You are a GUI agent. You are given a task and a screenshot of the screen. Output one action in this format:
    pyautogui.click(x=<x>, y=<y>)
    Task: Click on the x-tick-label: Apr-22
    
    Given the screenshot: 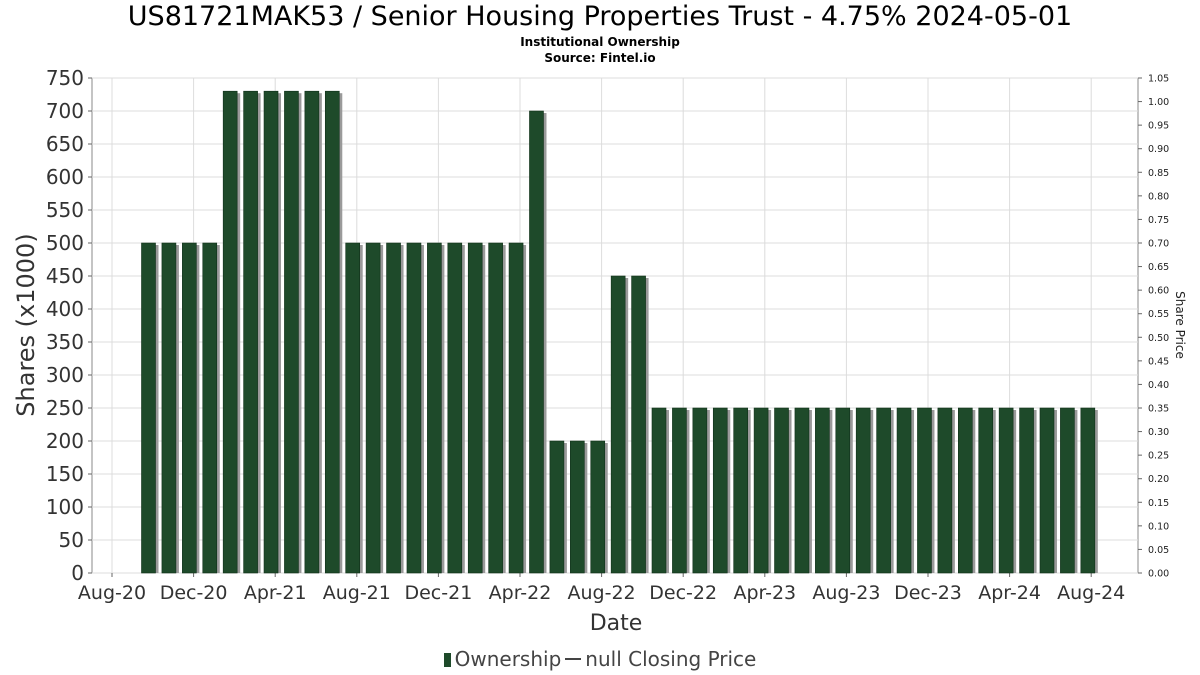 What is the action you would take?
    pyautogui.click(x=520, y=593)
    